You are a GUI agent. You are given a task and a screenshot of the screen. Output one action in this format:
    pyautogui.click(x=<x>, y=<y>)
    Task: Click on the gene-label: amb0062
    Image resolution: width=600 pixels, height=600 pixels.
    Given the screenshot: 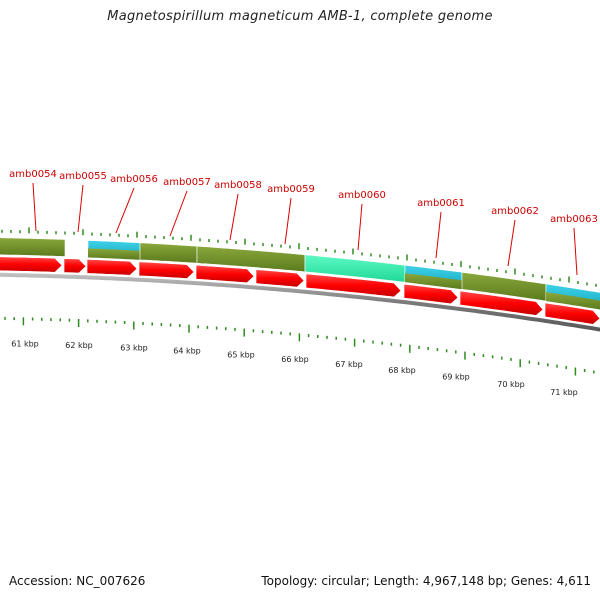 What is the action you would take?
    pyautogui.click(x=515, y=211)
    